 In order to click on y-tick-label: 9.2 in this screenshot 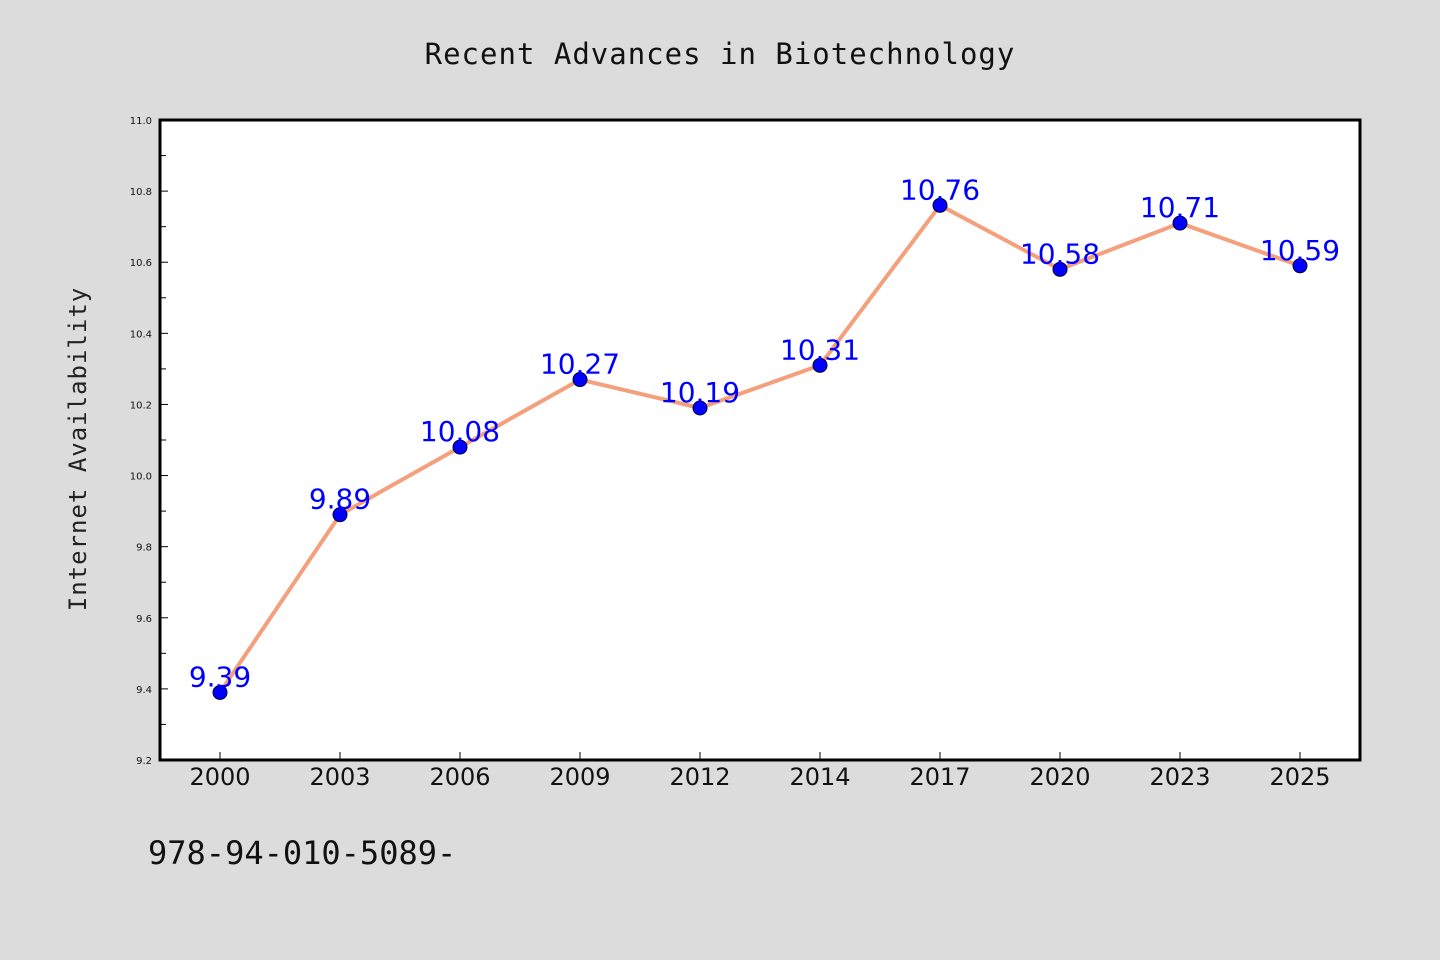, I will do `click(144, 761)`.